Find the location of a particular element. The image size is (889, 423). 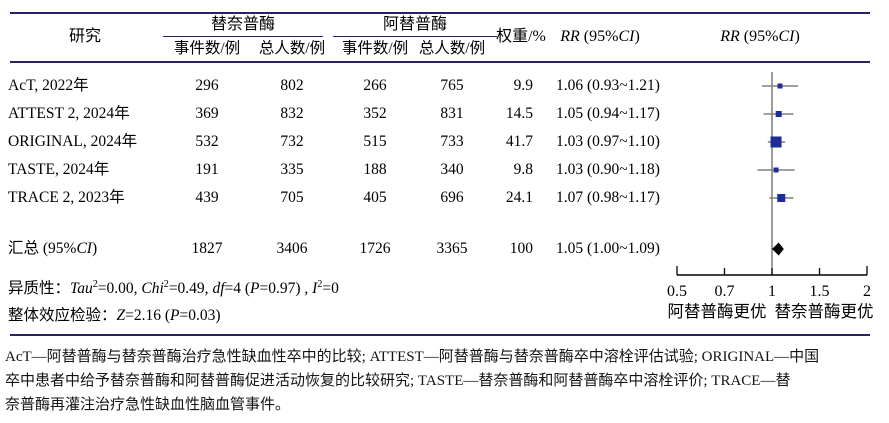

events-tenecteplase: 191 is located at coordinates (207, 169).